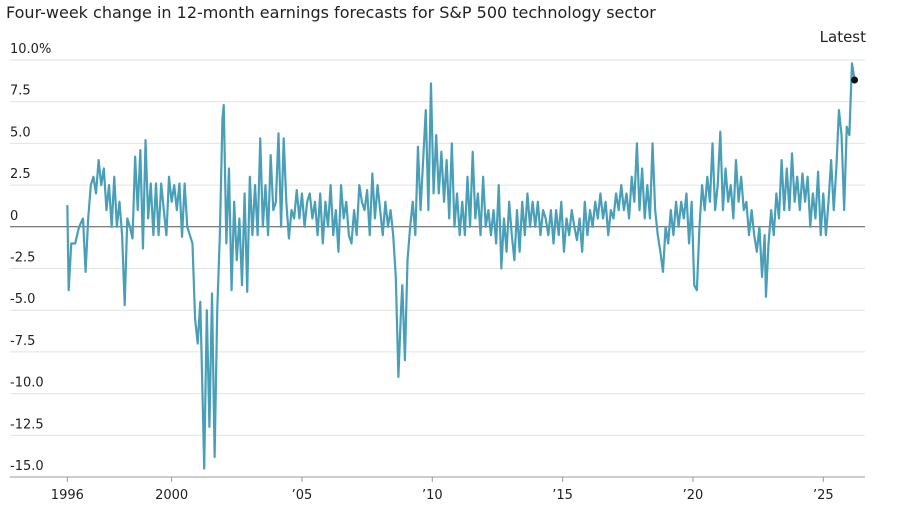 The width and height of the screenshot is (900, 510). I want to click on y-tick-label: -2.5, so click(22, 258).